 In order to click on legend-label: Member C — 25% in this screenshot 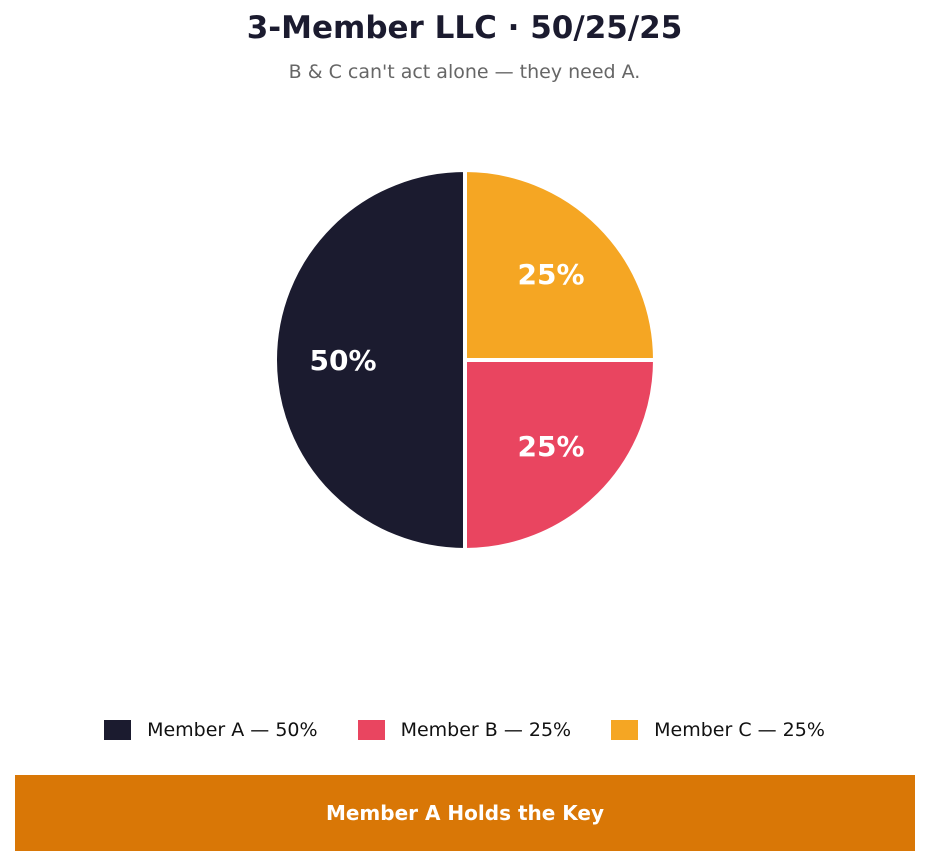, I will do `click(739, 730)`.